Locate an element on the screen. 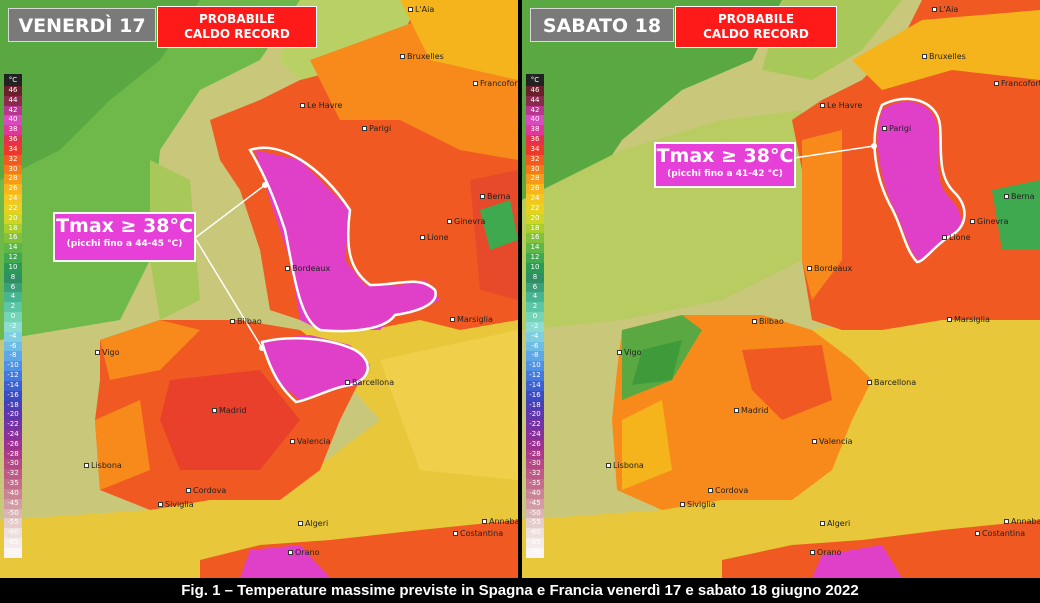 This screenshot has width=1040, height=603. scale-cell: 2 is located at coordinates (13, 307).